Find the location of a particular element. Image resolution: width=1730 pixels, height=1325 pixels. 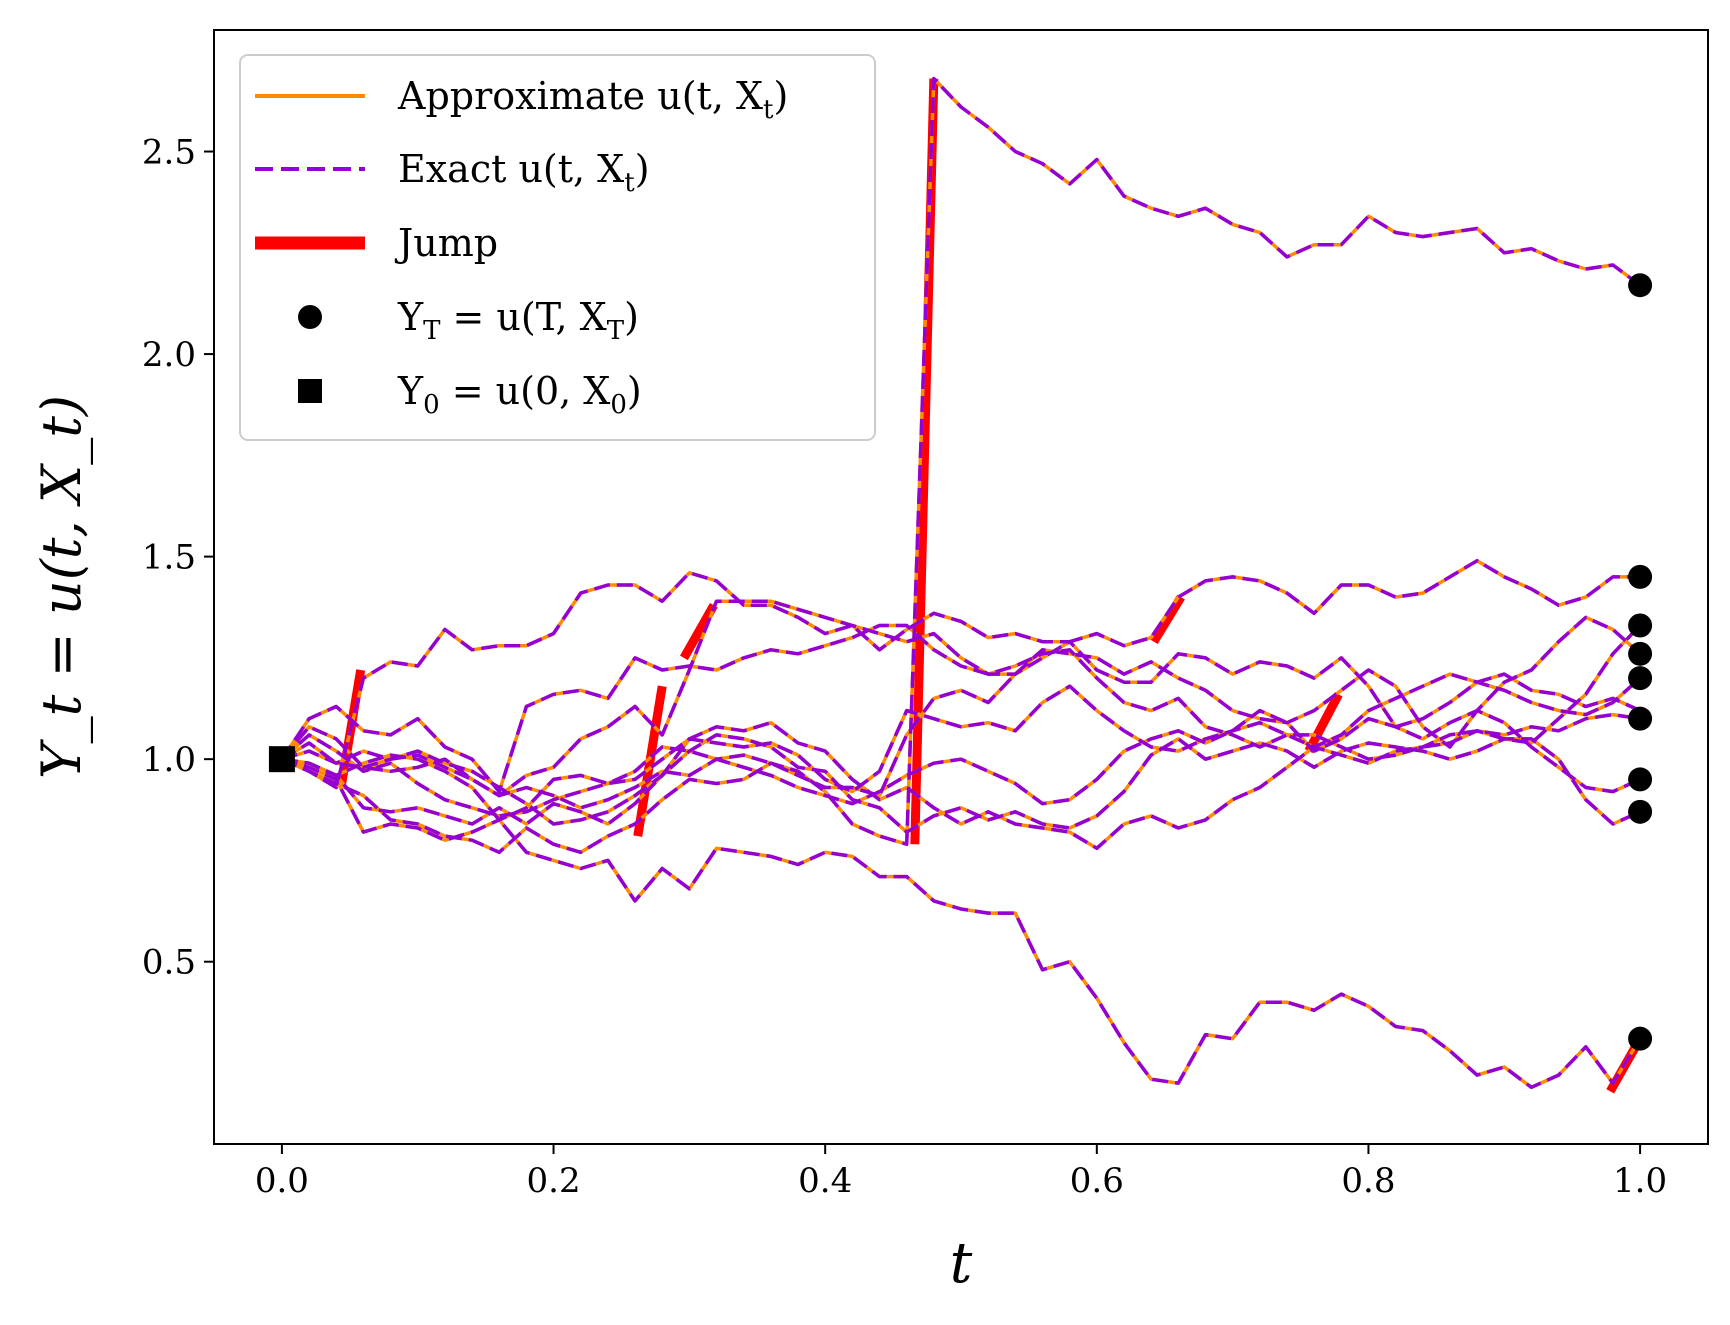

legend-exact-label: Exact u(t, Xt) is located at coordinates (524, 172).